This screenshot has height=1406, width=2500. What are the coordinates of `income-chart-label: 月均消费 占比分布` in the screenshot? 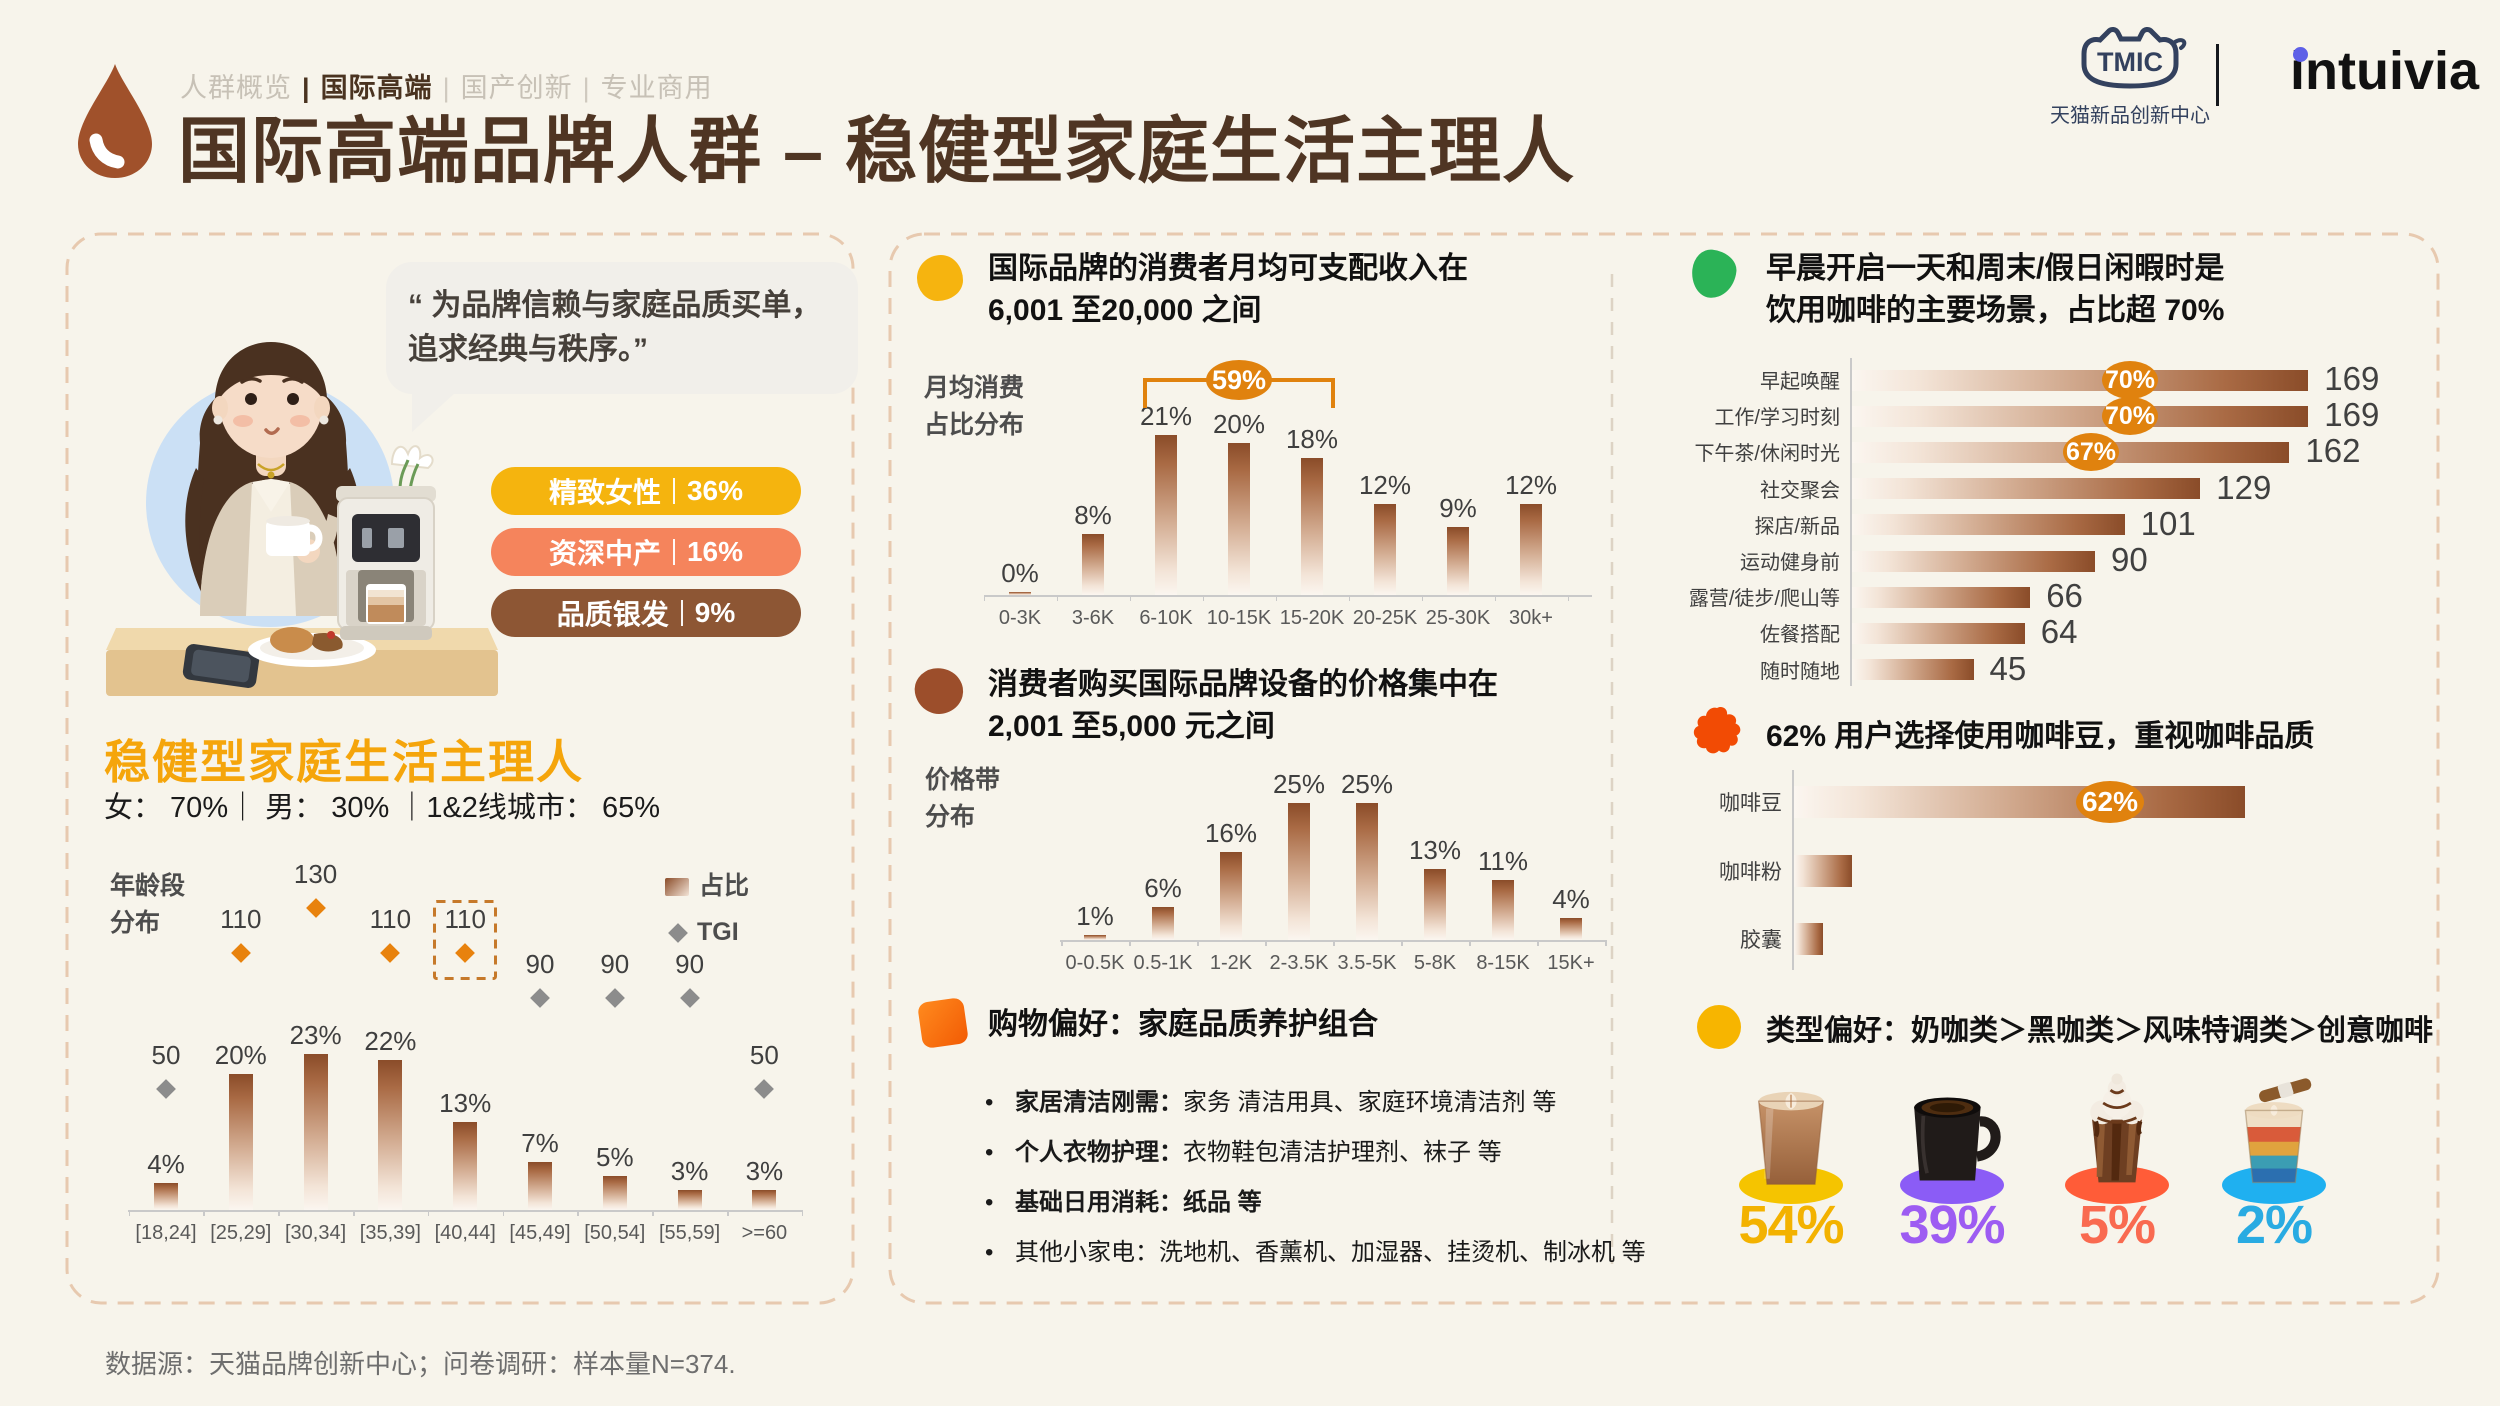 It's located at (974, 406).